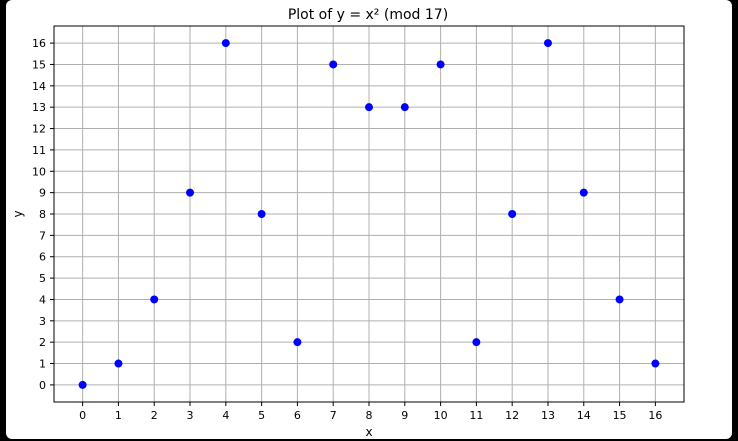 Image resolution: width=738 pixels, height=441 pixels. Describe the element at coordinates (261, 415) in the screenshot. I see `x-tick-label: 5` at that location.